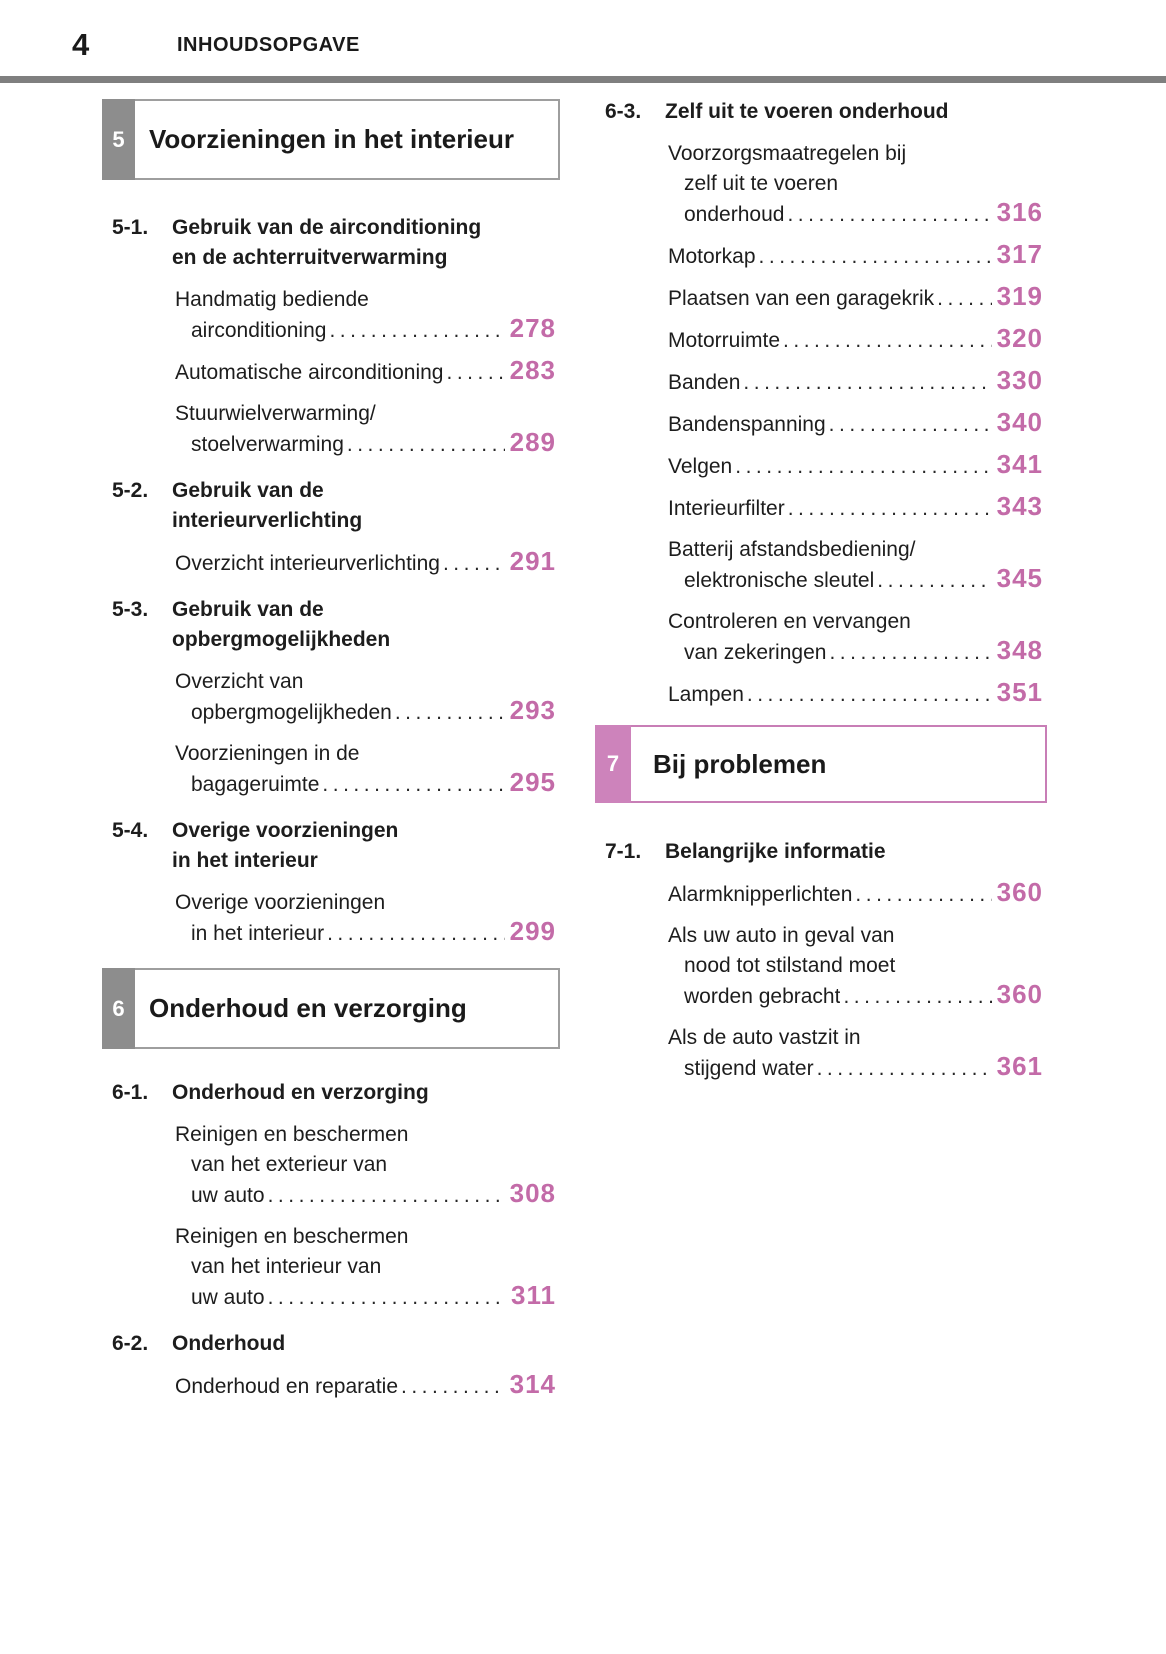 Image resolution: width=1166 pixels, height=1654 pixels. I want to click on section-number: 6-1., so click(130, 1092).